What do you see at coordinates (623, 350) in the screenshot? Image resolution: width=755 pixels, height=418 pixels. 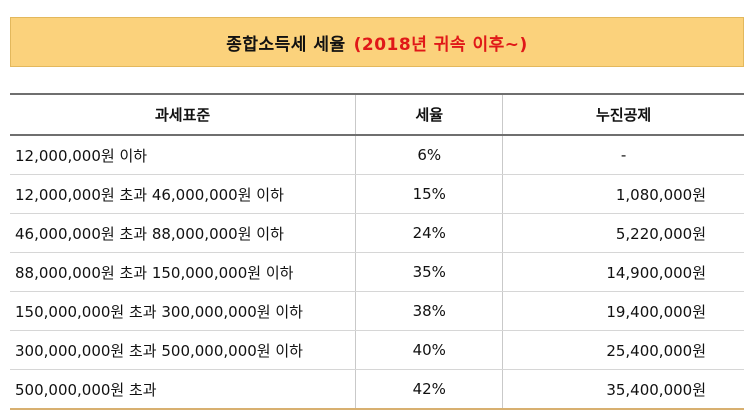 I see `cell-deduction: 25,400,000원` at bounding box center [623, 350].